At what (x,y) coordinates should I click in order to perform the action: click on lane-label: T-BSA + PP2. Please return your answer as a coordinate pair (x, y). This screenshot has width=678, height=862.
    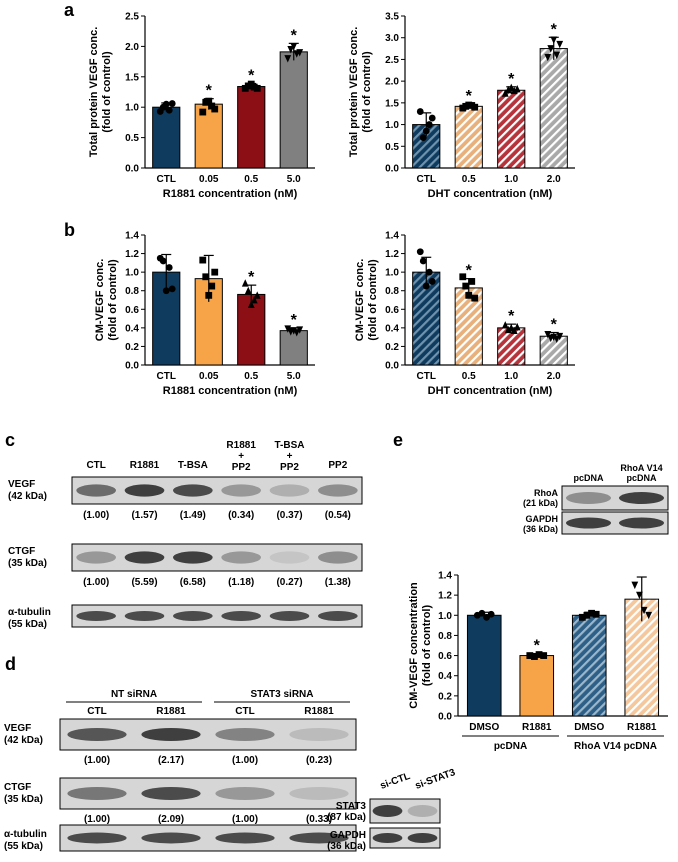
    Looking at the image, I should click on (290, 456).